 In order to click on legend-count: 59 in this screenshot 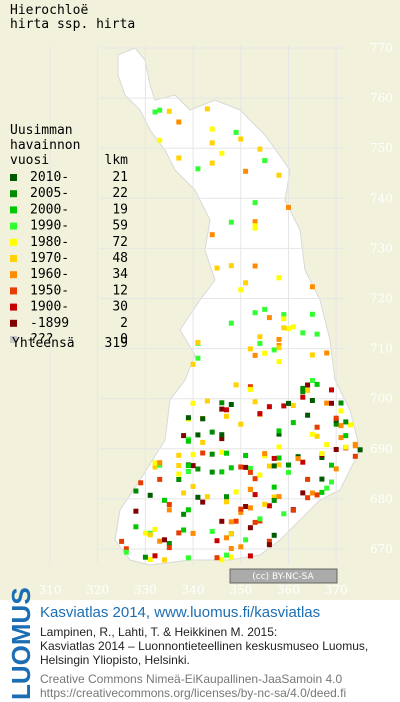, I will do `click(120, 226)`.